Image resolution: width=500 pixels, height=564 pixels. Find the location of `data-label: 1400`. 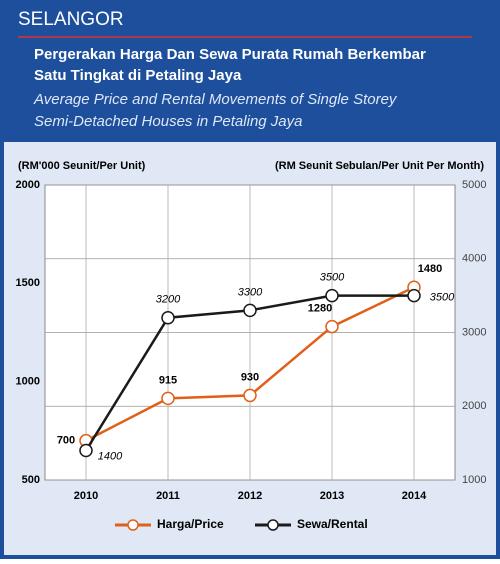

data-label: 1400 is located at coordinates (110, 456).